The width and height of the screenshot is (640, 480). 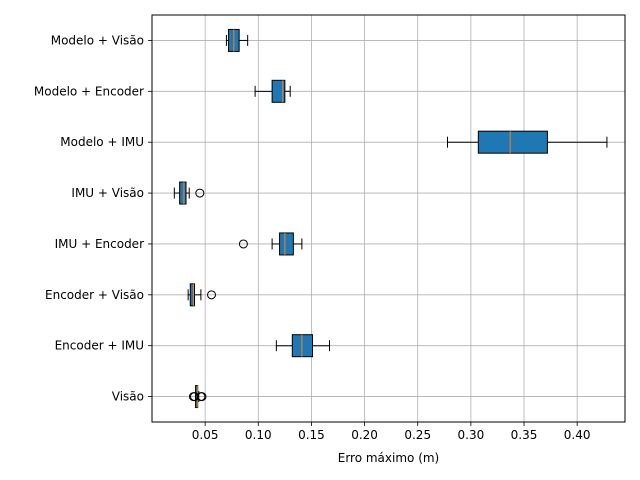 I want to click on x-tick-label: 0.20, so click(x=364, y=435).